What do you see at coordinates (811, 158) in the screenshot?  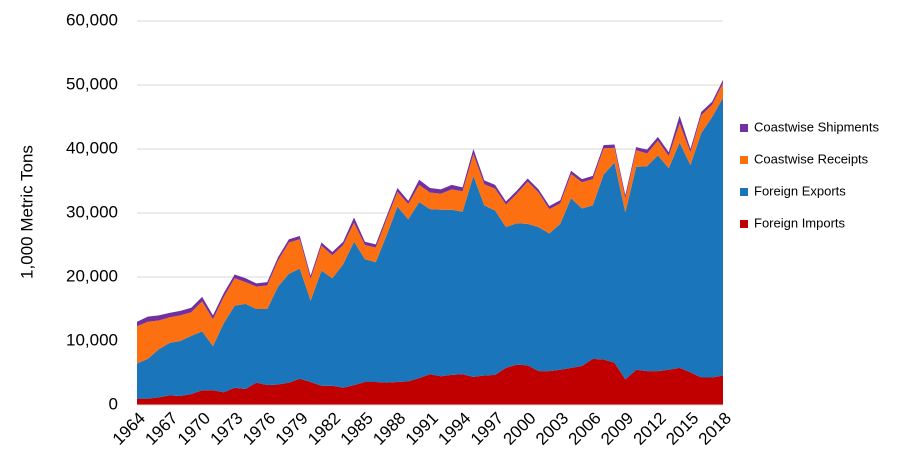 I see `legend-label: Coastwise Receipts` at bounding box center [811, 158].